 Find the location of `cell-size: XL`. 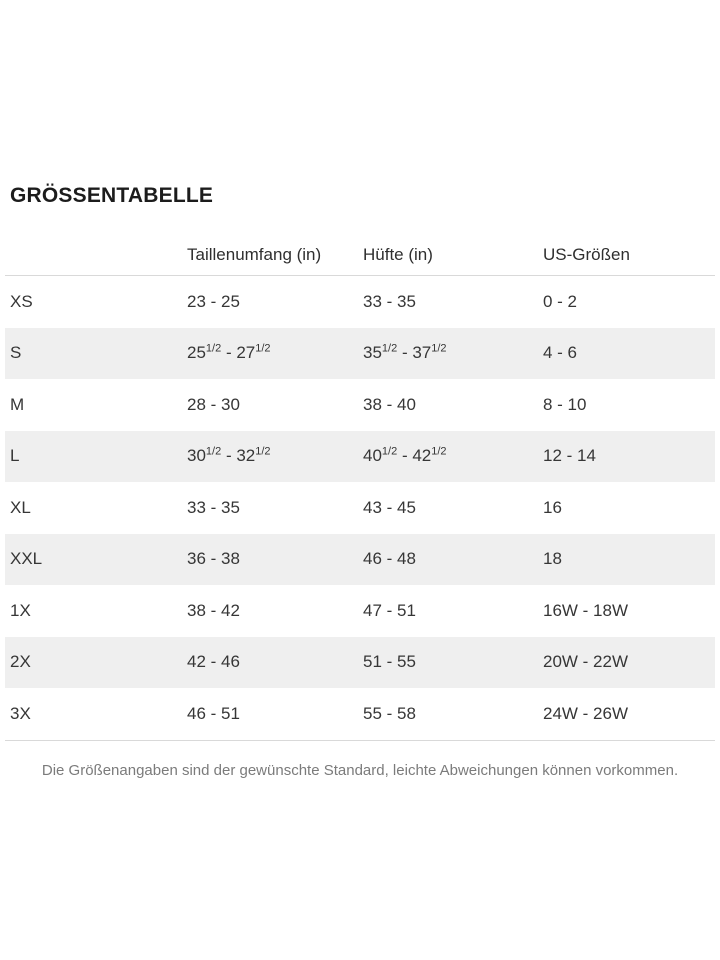

cell-size: XL is located at coordinates (20, 507).